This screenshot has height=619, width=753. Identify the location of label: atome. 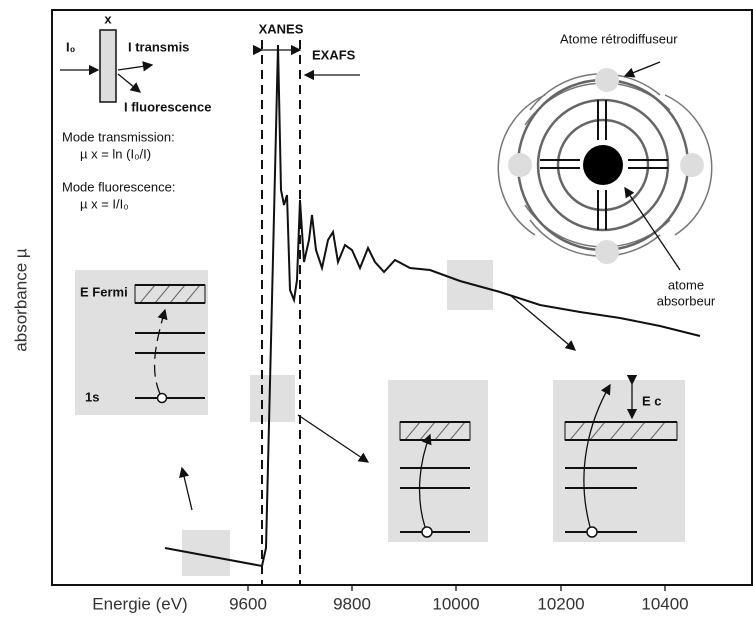
(686, 284).